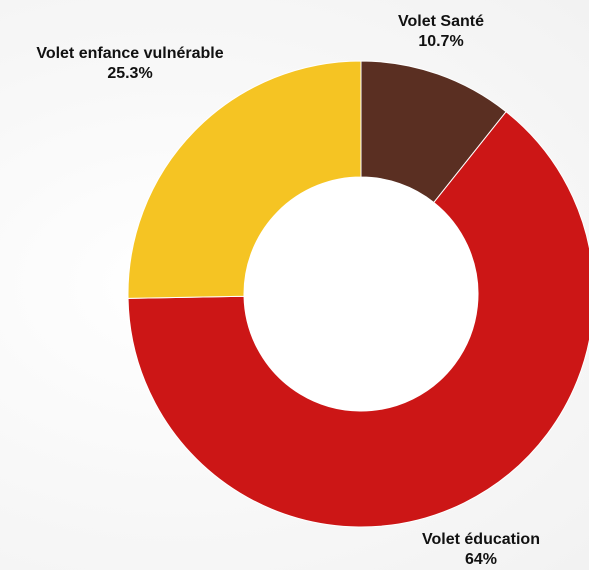 This screenshot has width=589, height=570. I want to click on label-volet-sante-name: Volet Santé, so click(441, 22).